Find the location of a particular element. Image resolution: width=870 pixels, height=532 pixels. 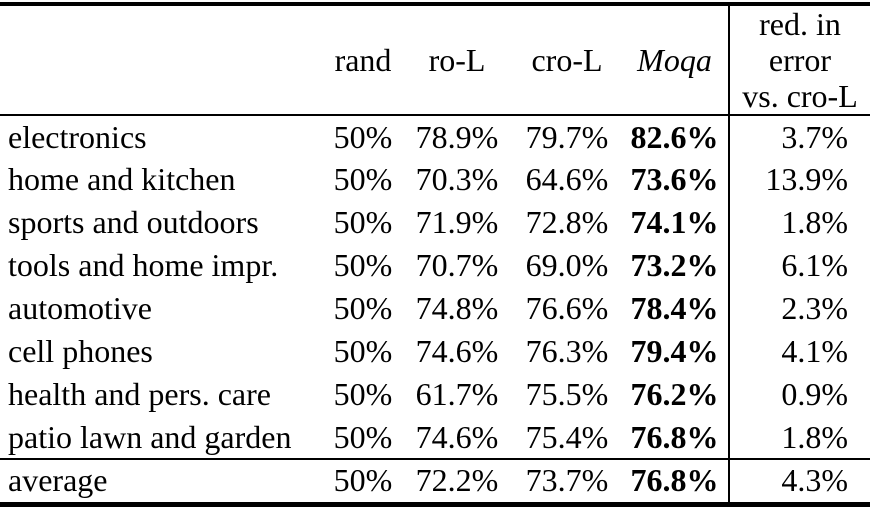

value-moqa: 73.6% is located at coordinates (674, 179).